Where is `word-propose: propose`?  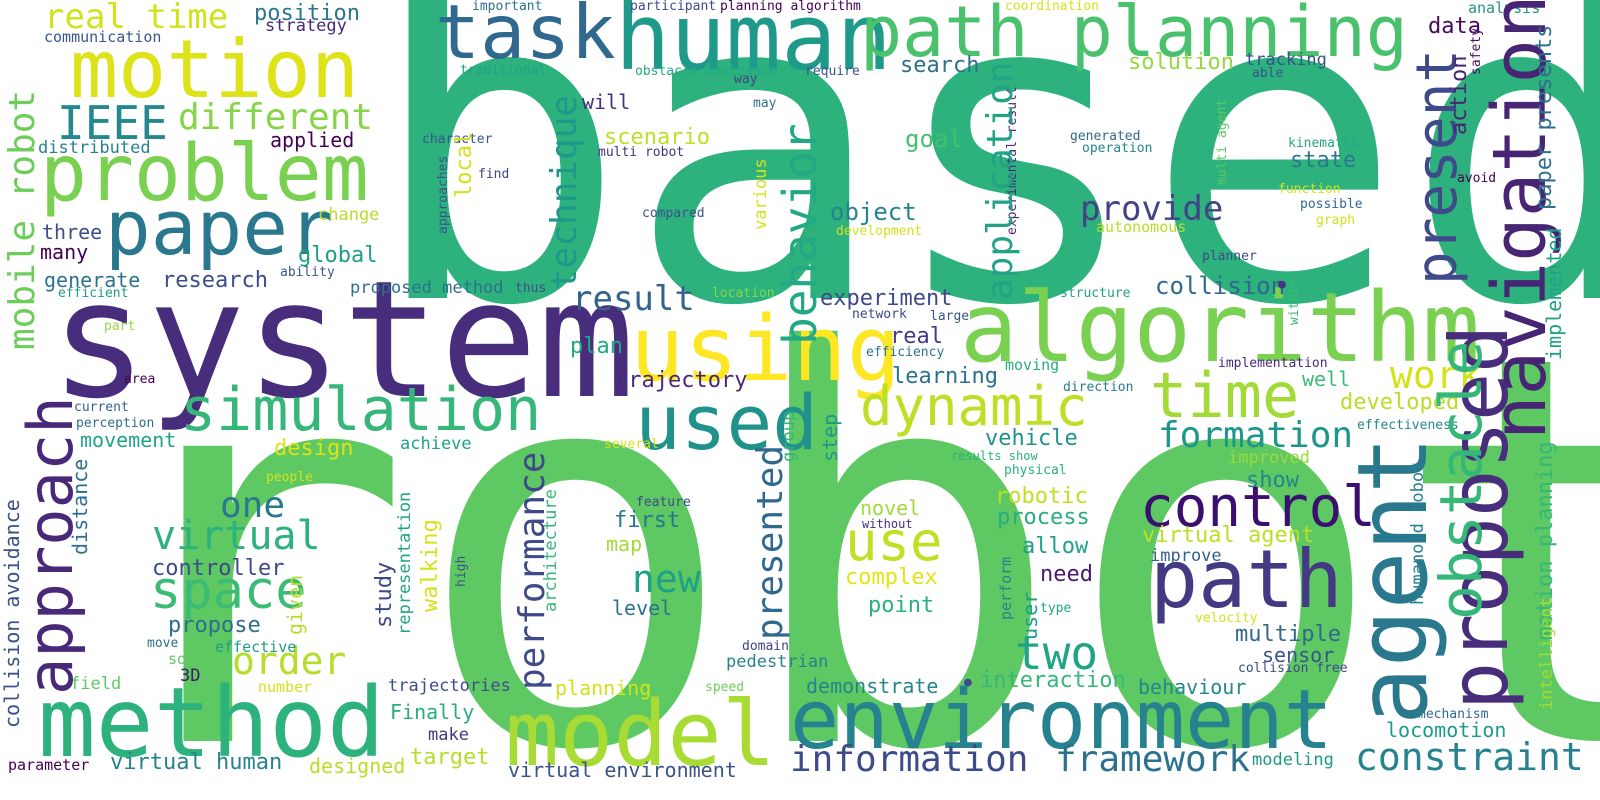 word-propose: propose is located at coordinates (214, 625).